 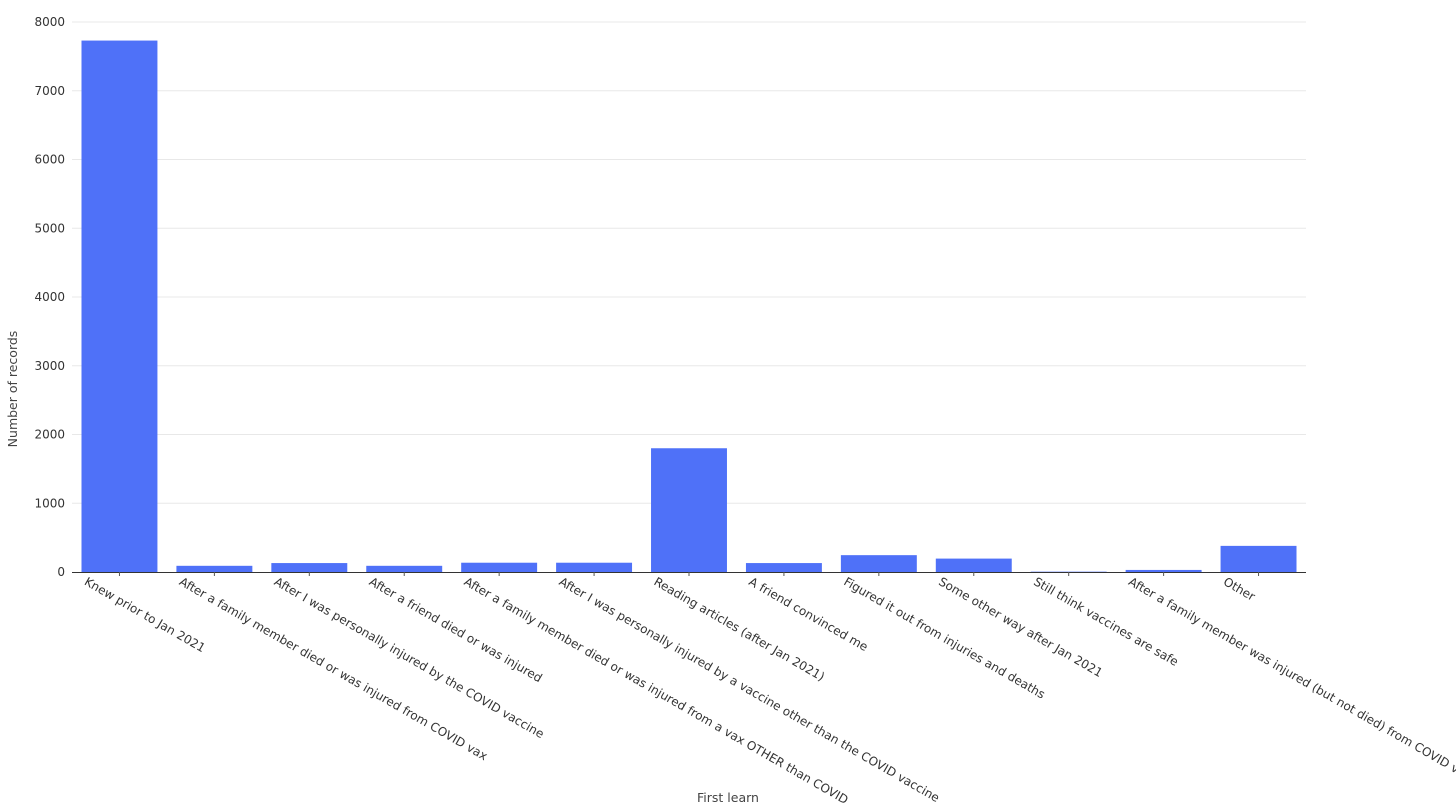 What do you see at coordinates (49, 435) in the screenshot?
I see `y-tick-label: 2000` at bounding box center [49, 435].